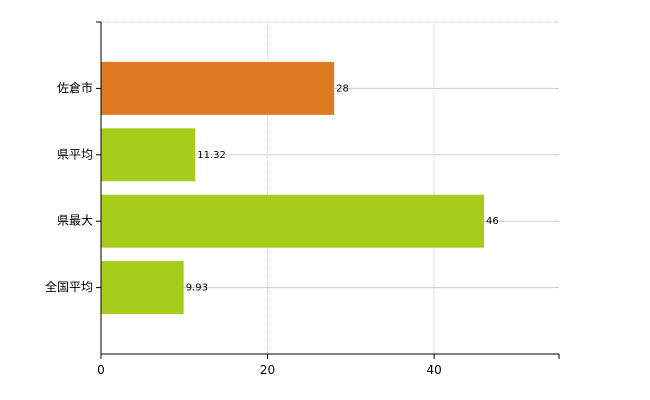 The height and width of the screenshot is (400, 650). Describe the element at coordinates (433, 370) in the screenshot. I see `x-tick-label-3: 40` at that location.